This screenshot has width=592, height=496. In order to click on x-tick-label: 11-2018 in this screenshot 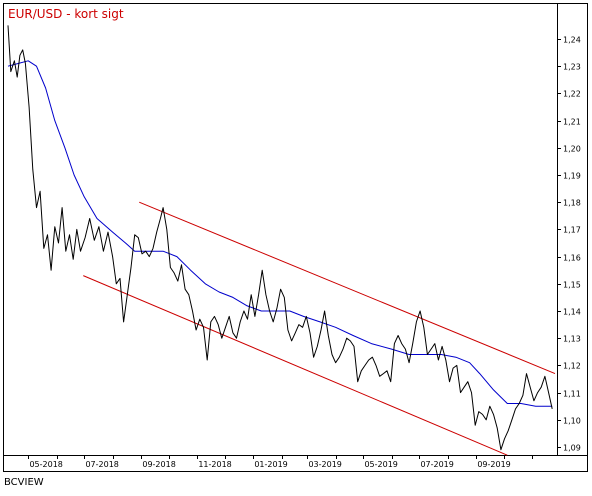, I will do `click(214, 464)`.